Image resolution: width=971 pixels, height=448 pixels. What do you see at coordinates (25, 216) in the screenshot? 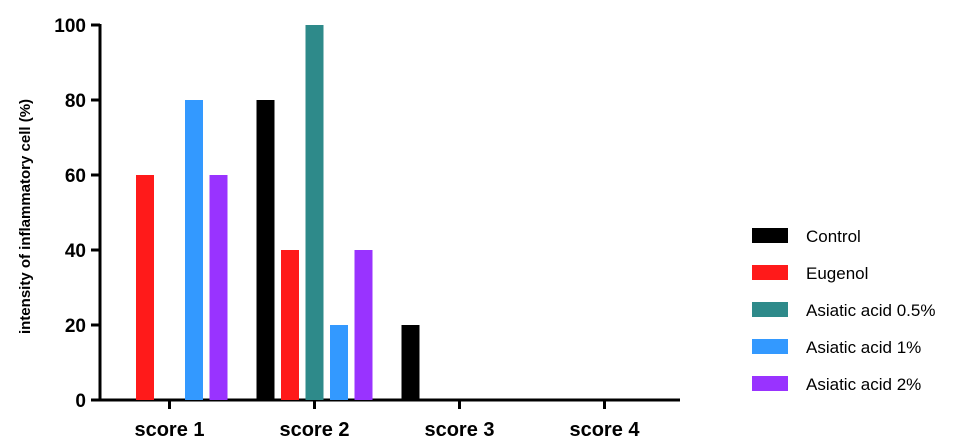
I see `y-axis-title: intensity of inflammatory cell (%)` at bounding box center [25, 216].